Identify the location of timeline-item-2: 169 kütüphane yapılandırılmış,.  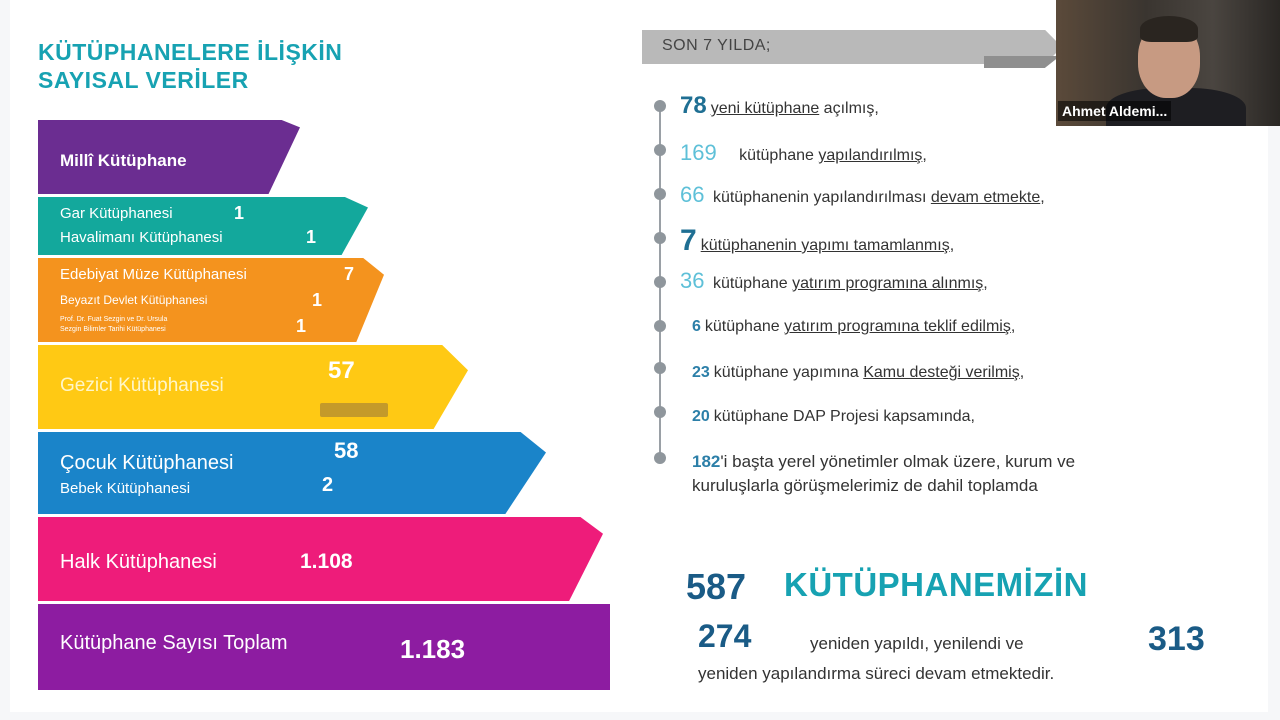
(803, 153).